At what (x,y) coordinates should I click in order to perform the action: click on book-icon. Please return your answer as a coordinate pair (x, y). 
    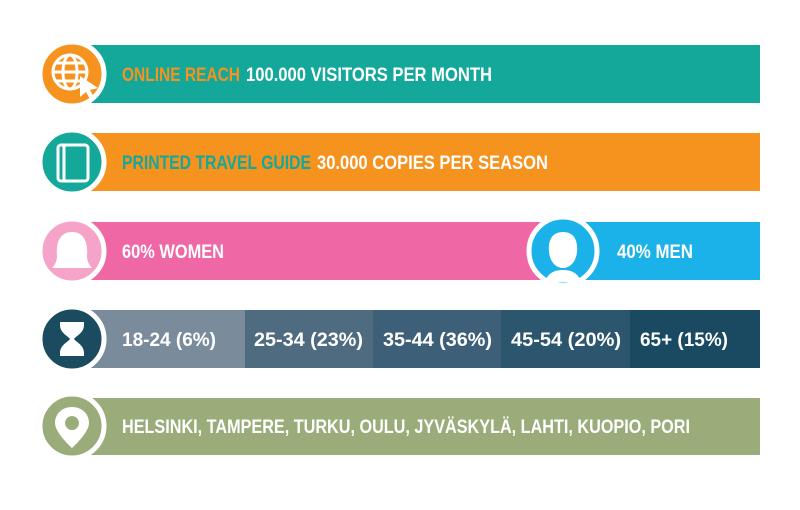
    Looking at the image, I should click on (72, 162).